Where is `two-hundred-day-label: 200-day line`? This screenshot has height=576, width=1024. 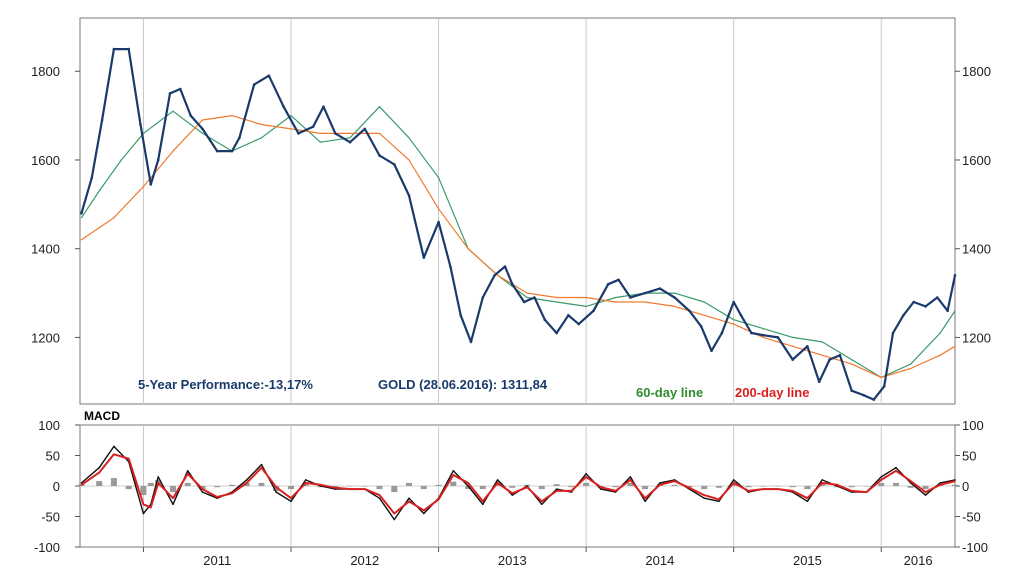 two-hundred-day-label: 200-day line is located at coordinates (772, 392).